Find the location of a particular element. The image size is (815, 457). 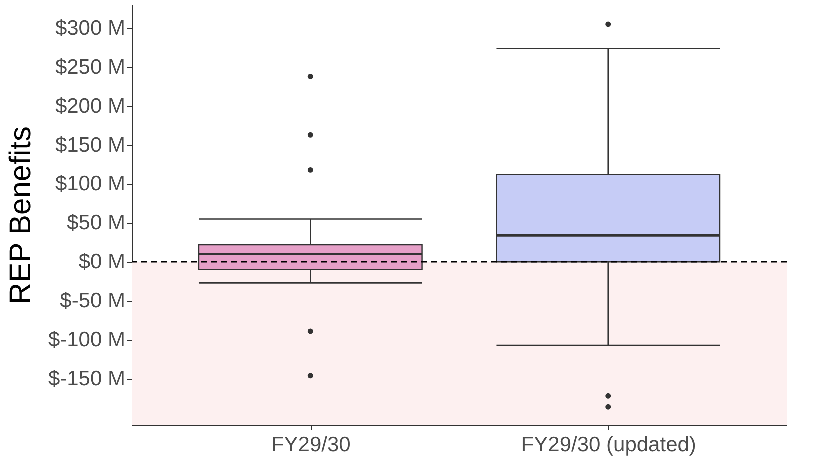

y-axis-title: REP Benefits is located at coordinates (21, 215).